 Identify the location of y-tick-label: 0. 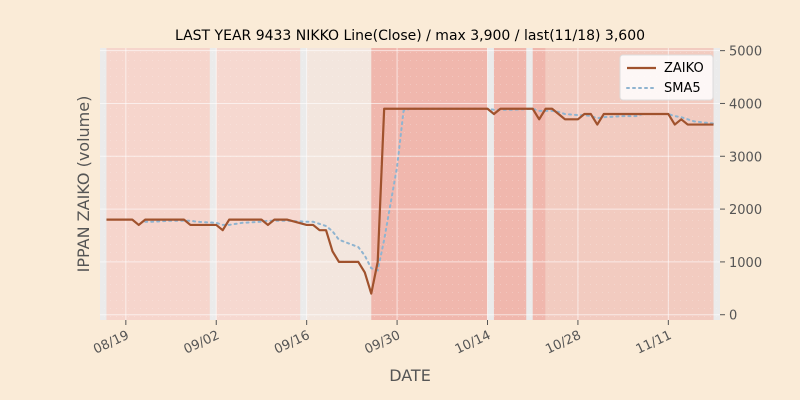
(733, 316).